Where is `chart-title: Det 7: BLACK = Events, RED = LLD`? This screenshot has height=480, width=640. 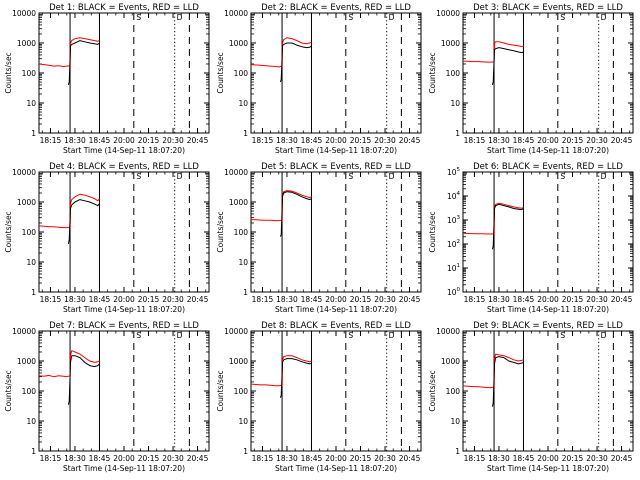
chart-title: Det 7: BLACK = Events, RED = LLD is located at coordinates (124, 326).